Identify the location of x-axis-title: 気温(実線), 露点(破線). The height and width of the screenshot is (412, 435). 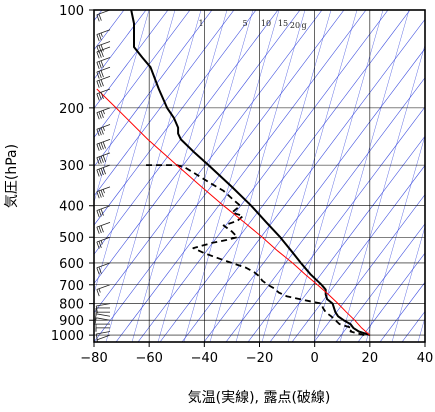
(259, 398).